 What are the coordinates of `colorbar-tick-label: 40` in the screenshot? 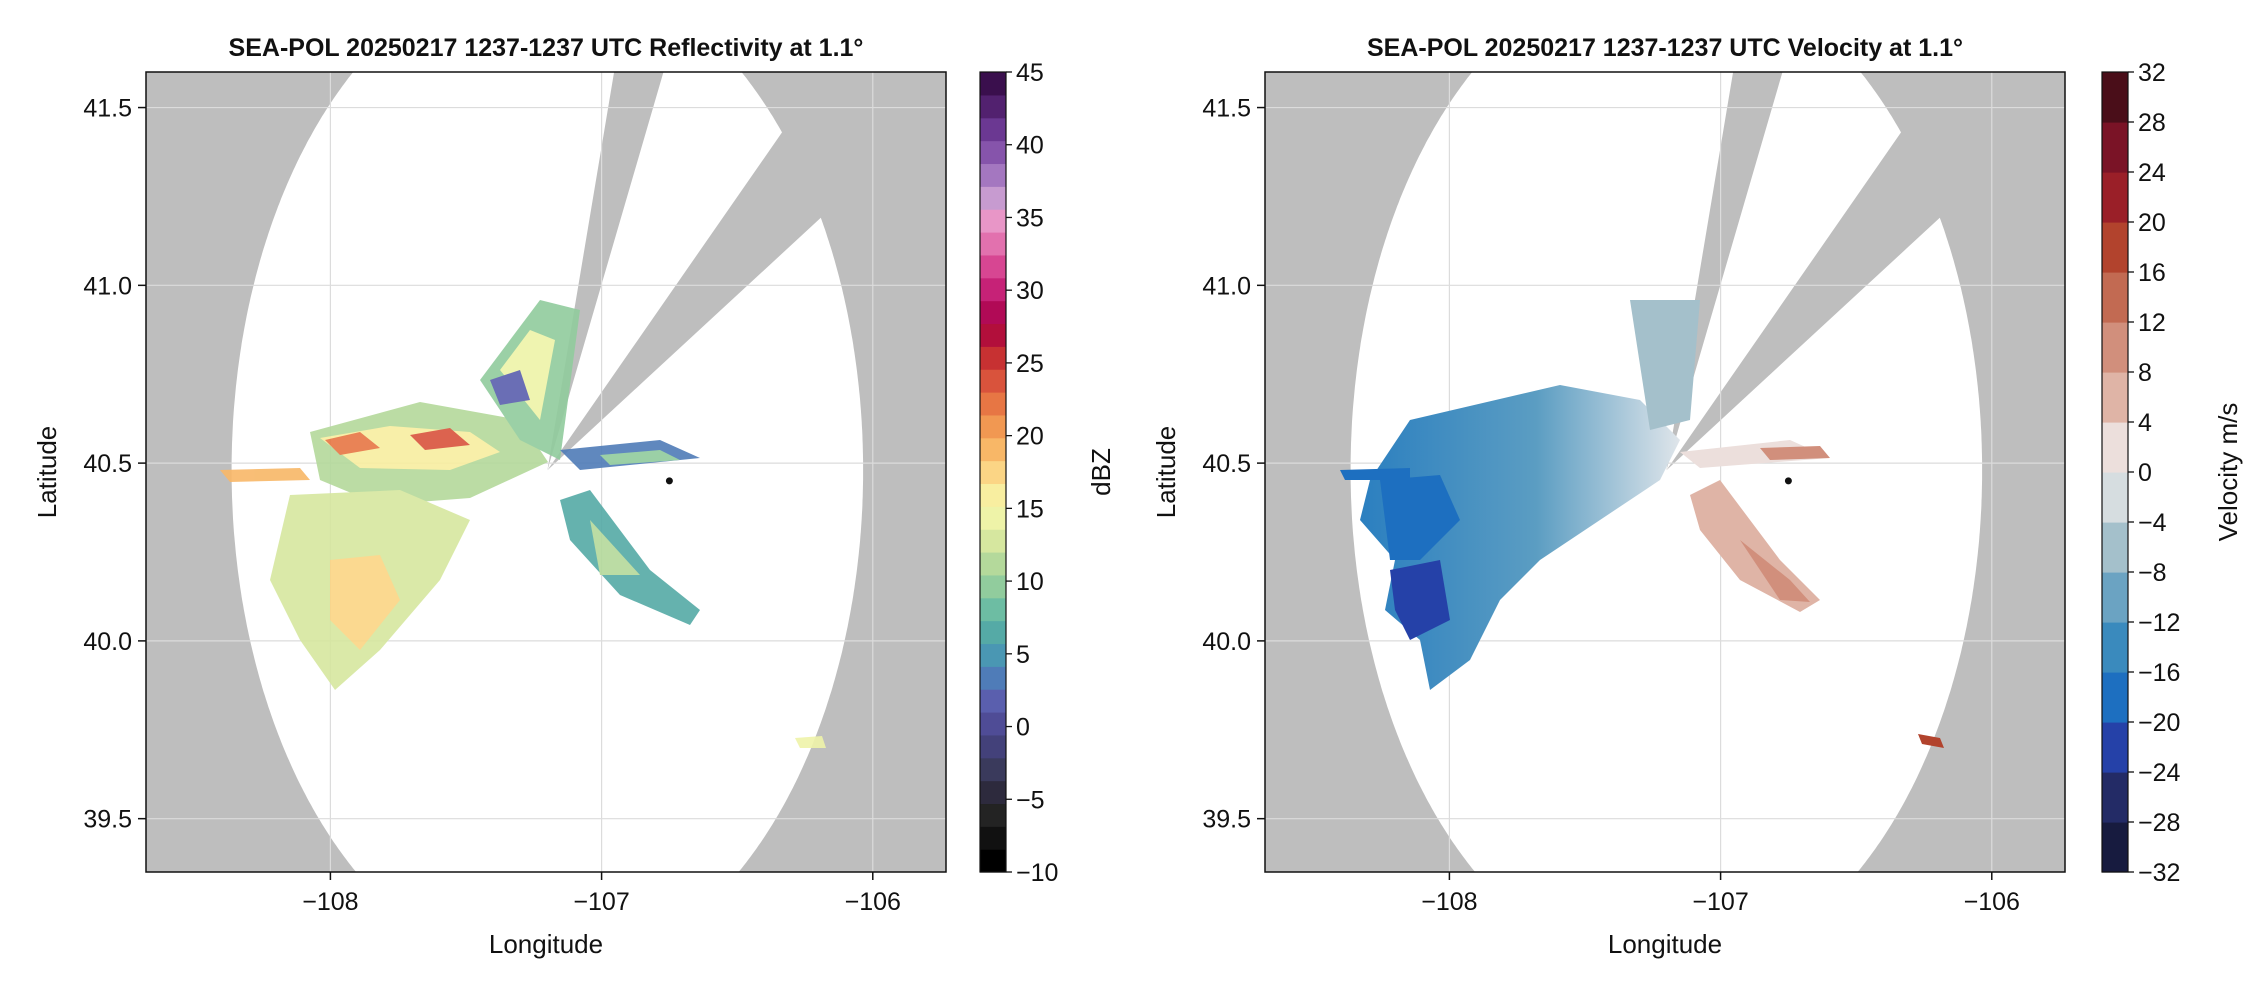 It's located at (1030, 146).